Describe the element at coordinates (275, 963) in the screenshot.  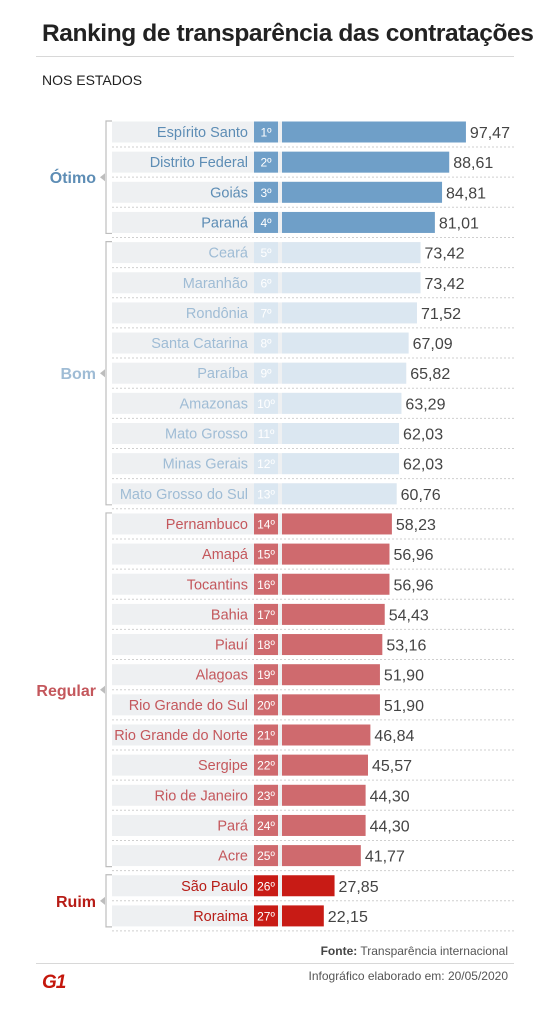
I see `footer-divider` at that location.